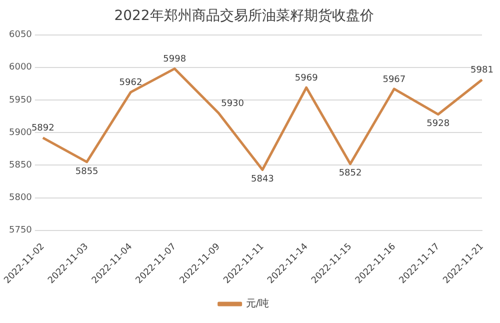  Describe the element at coordinates (232, 103) in the screenshot. I see `data-label: 5930` at that location.